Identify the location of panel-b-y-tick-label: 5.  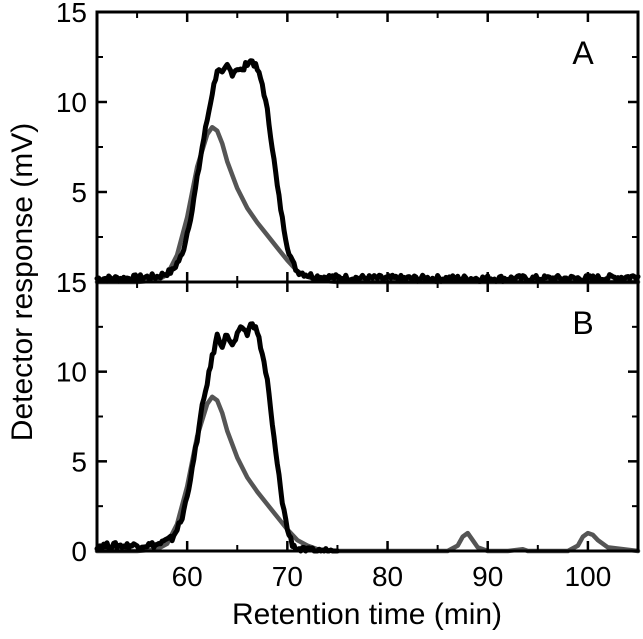
(79, 461).